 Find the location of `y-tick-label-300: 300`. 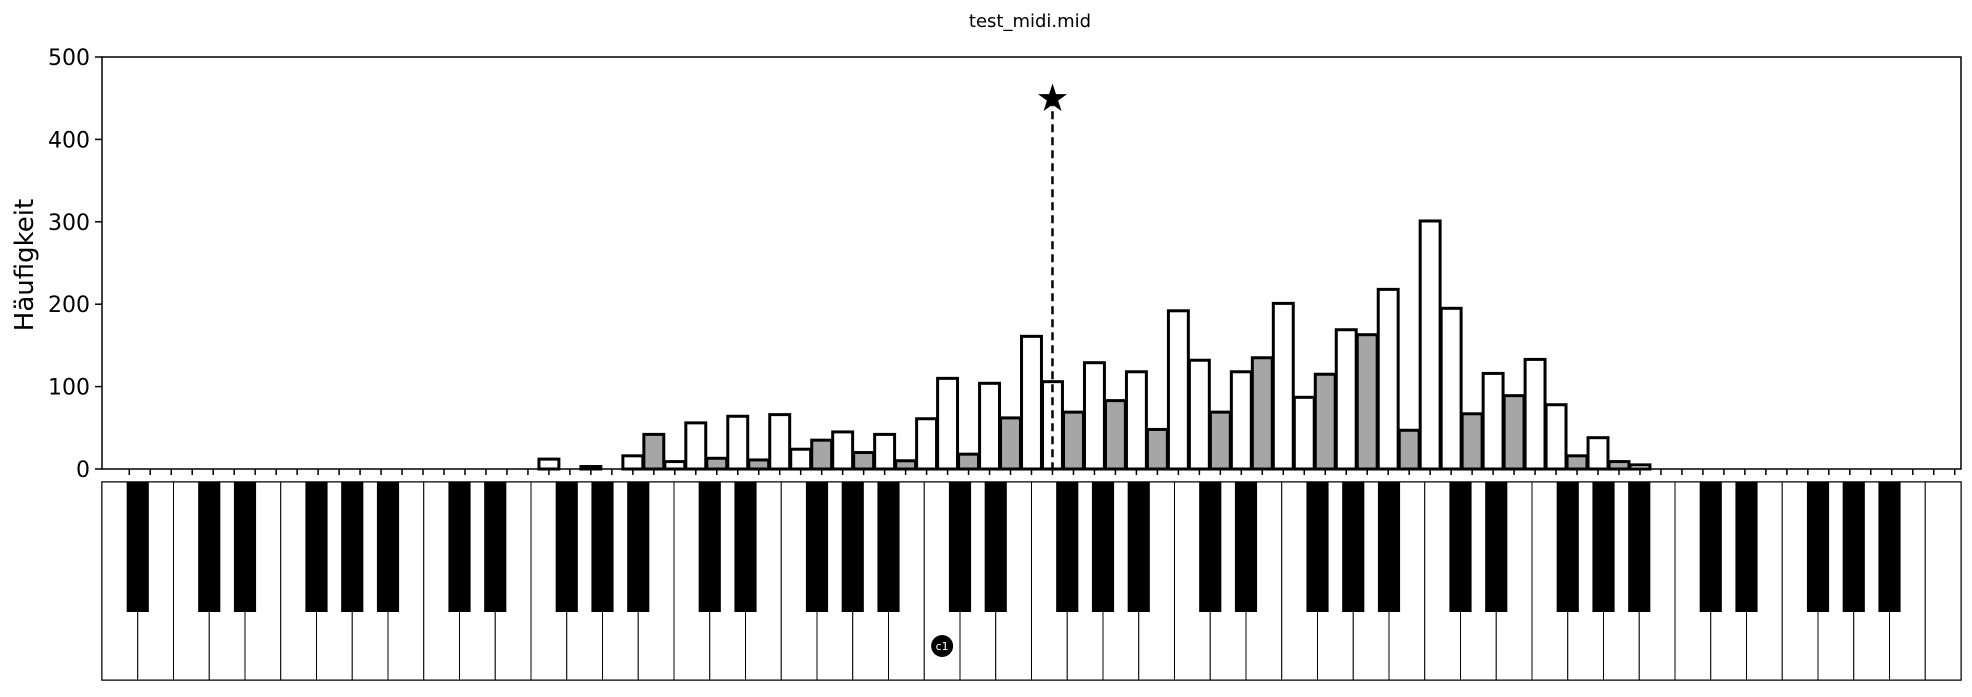

y-tick-label-300: 300 is located at coordinates (69, 223).